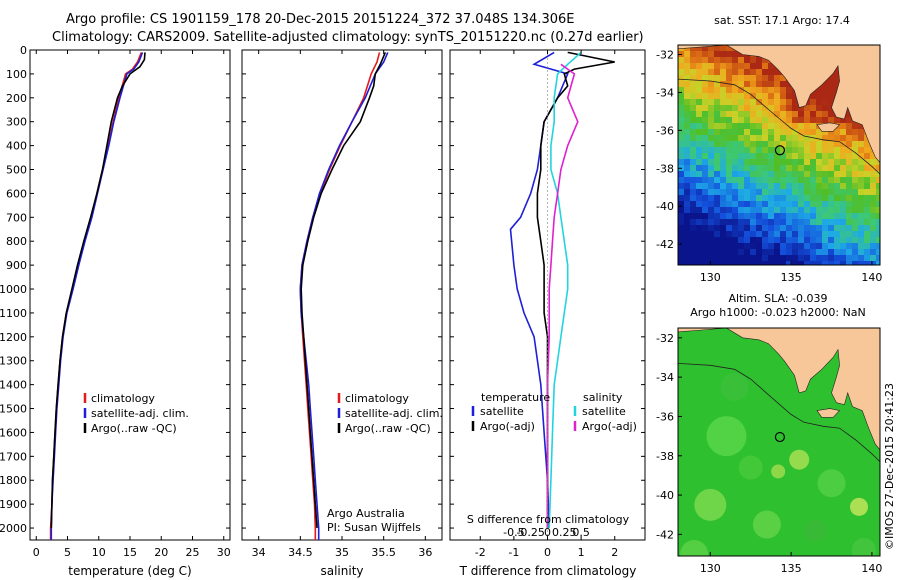  I want to click on depth-tick-label: 600, so click(16, 193).